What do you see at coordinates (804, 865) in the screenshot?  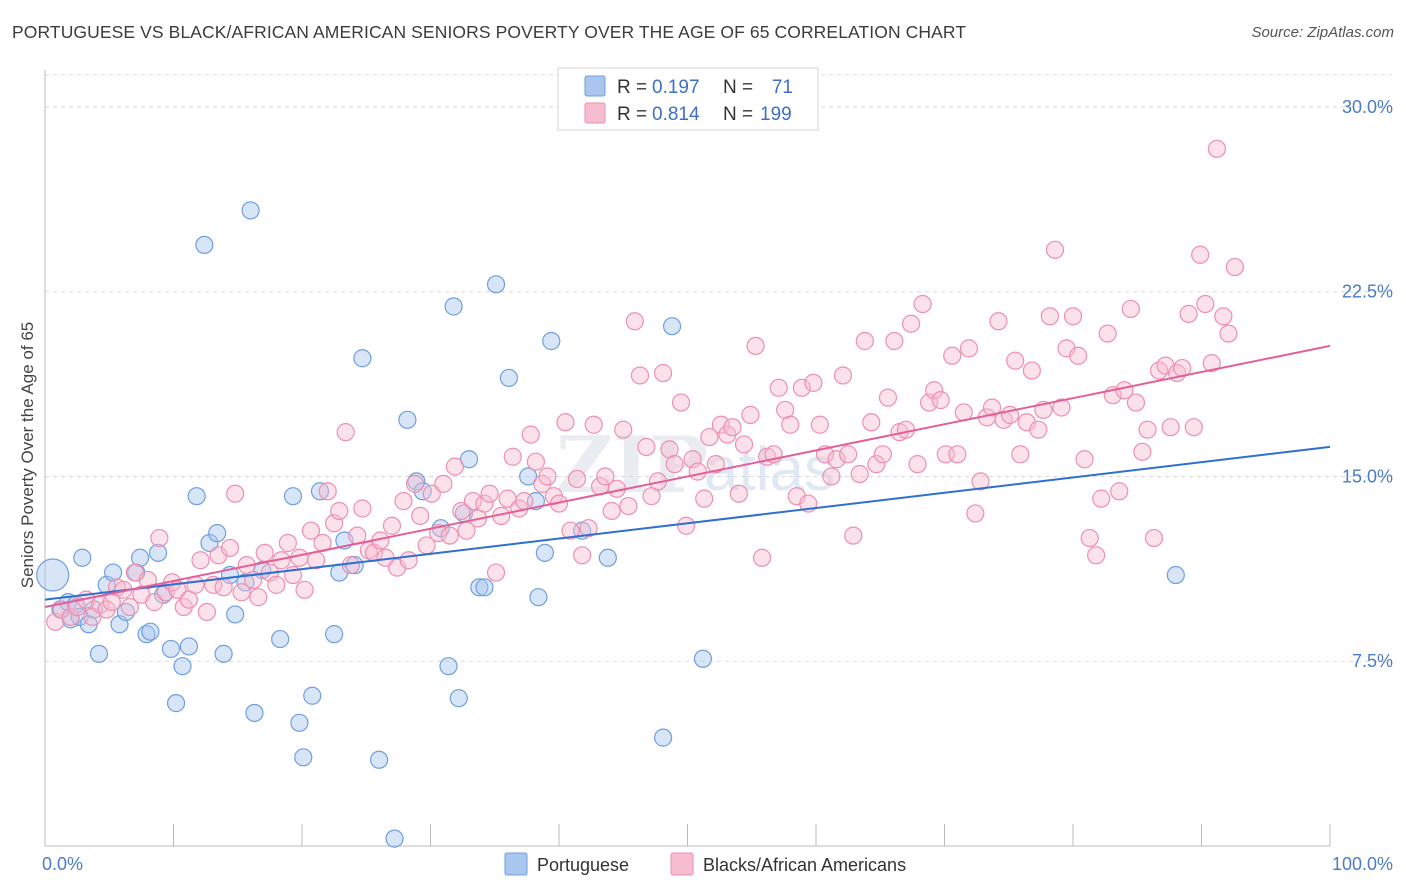 I see `bottom-legend-label-black-african-americans: Blacks/African Americans` at bounding box center [804, 865].